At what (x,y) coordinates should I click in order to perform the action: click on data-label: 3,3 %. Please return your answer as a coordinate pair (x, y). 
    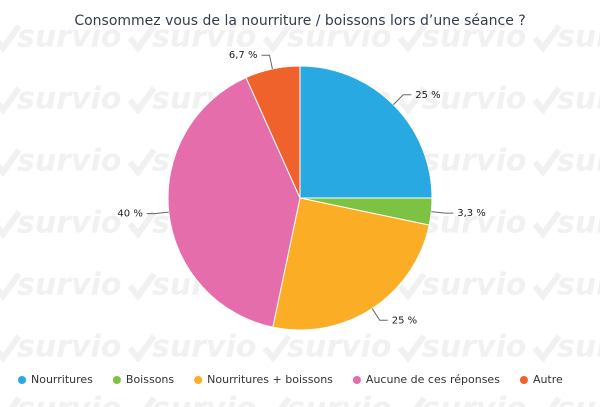
    Looking at the image, I should click on (471, 213).